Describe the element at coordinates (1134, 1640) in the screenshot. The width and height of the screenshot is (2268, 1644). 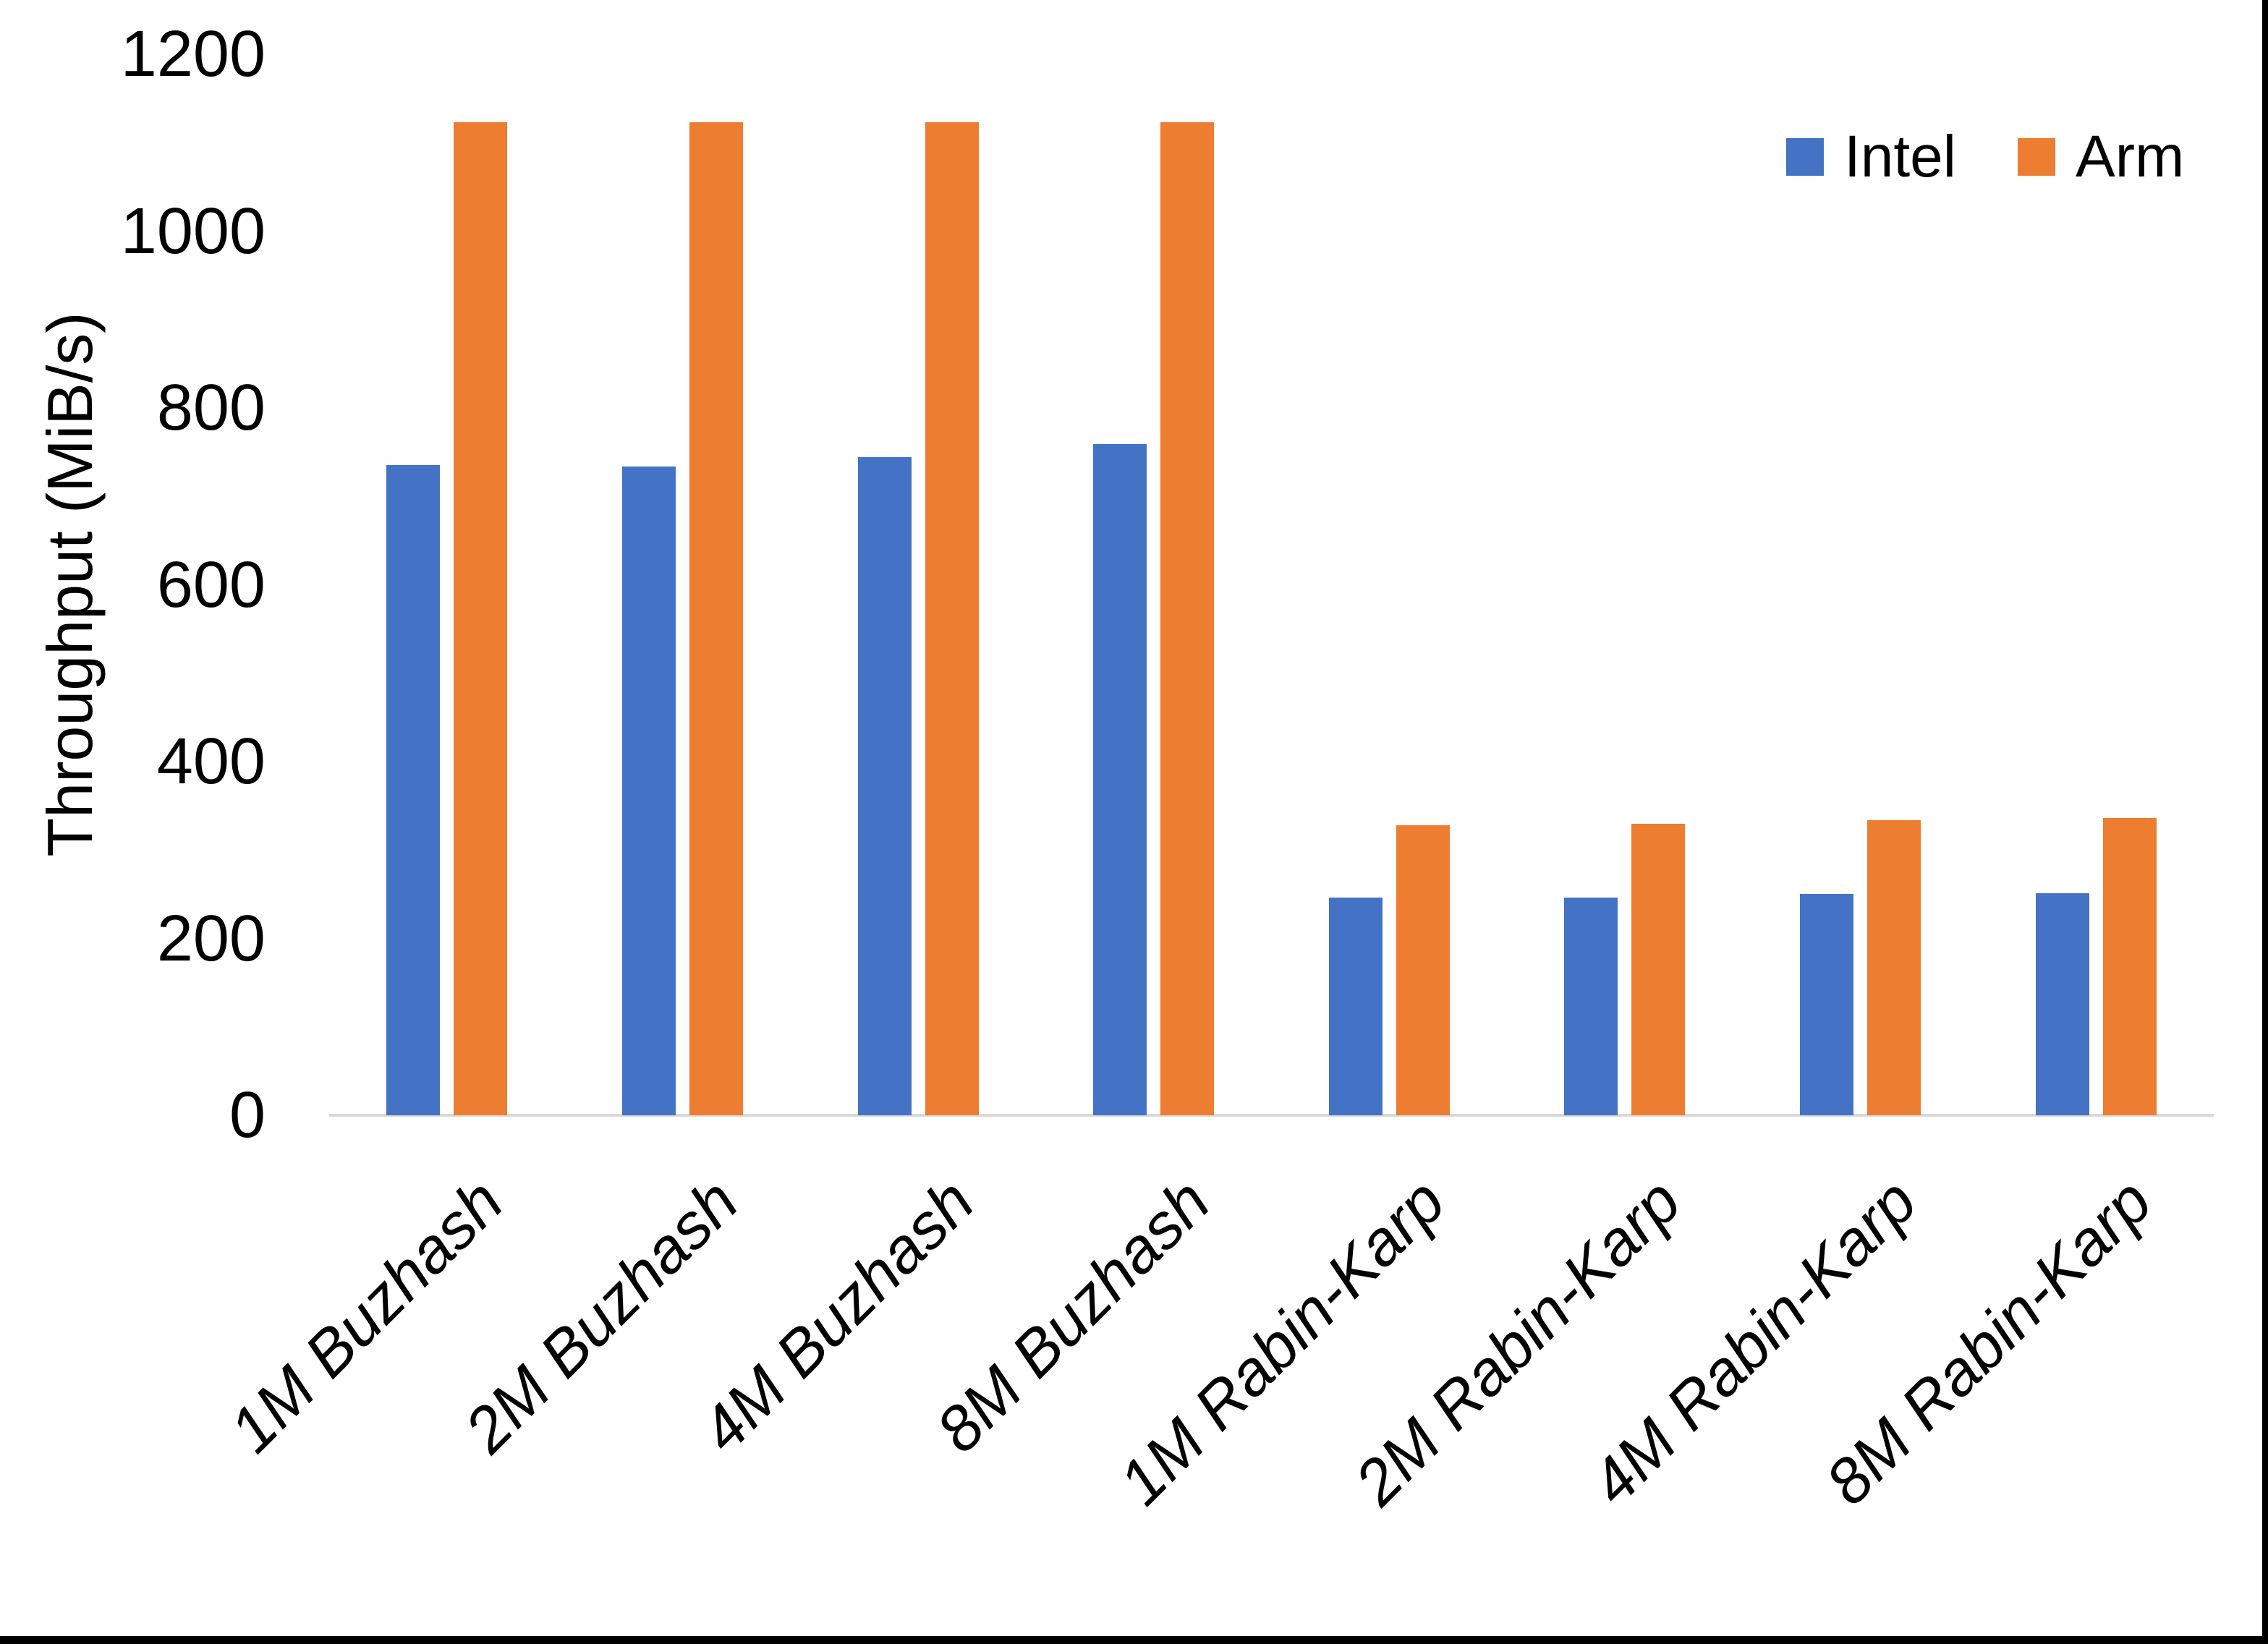
I see `screenshot-border-bottom` at that location.